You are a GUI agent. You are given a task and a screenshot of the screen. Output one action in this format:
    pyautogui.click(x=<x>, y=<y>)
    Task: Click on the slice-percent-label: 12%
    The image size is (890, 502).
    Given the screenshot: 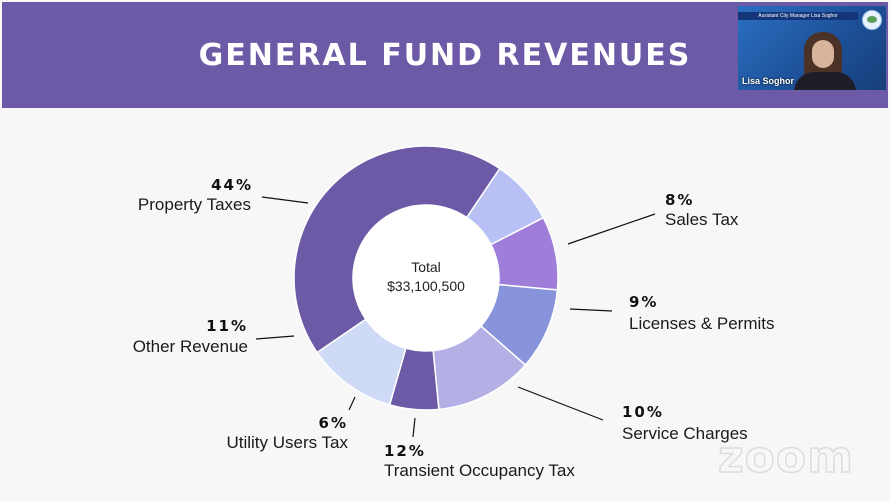 What is the action you would take?
    pyautogui.click(x=405, y=451)
    